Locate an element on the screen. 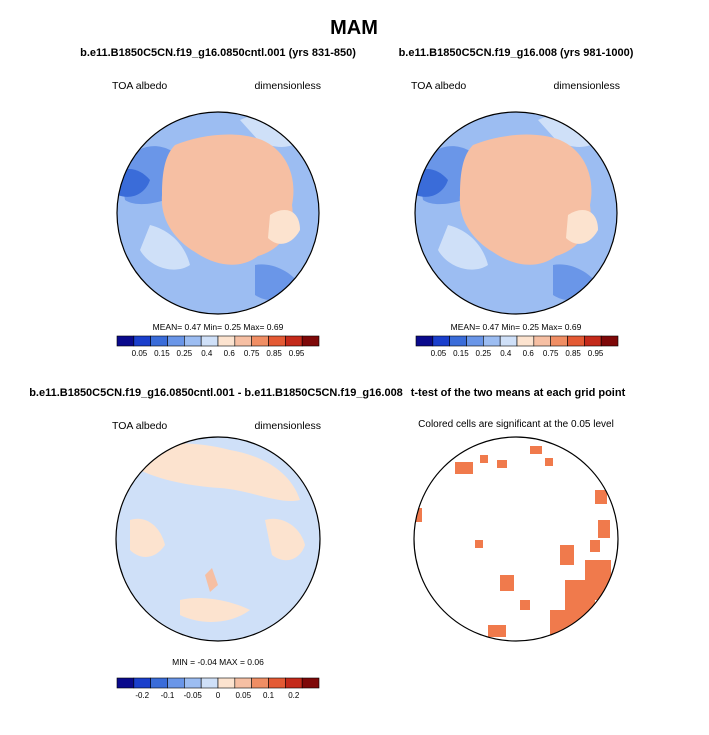 The image size is (709, 735). colorbar-tick-label: 0.2 is located at coordinates (294, 695).